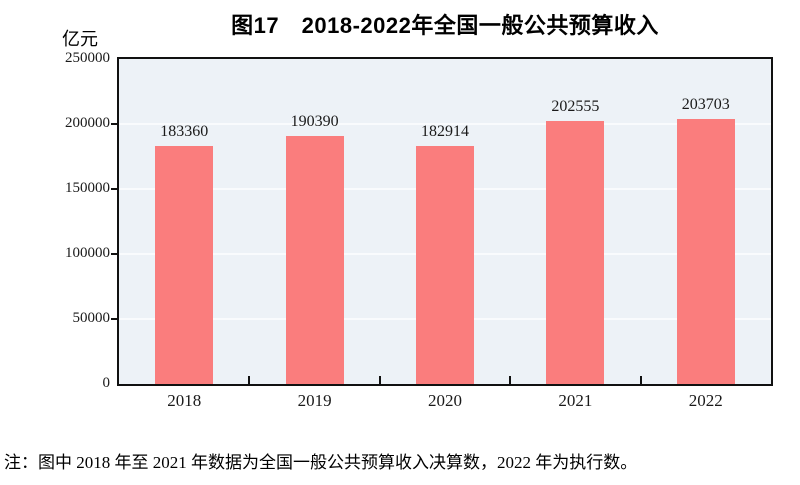 The width and height of the screenshot is (800, 485). Describe the element at coordinates (445, 132) in the screenshot. I see `bar-value-label: 182914` at that location.